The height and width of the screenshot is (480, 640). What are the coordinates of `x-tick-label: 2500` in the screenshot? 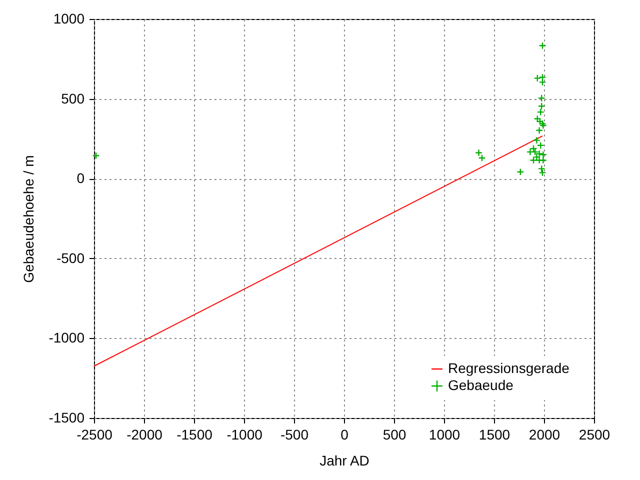 It's located at (594, 434).